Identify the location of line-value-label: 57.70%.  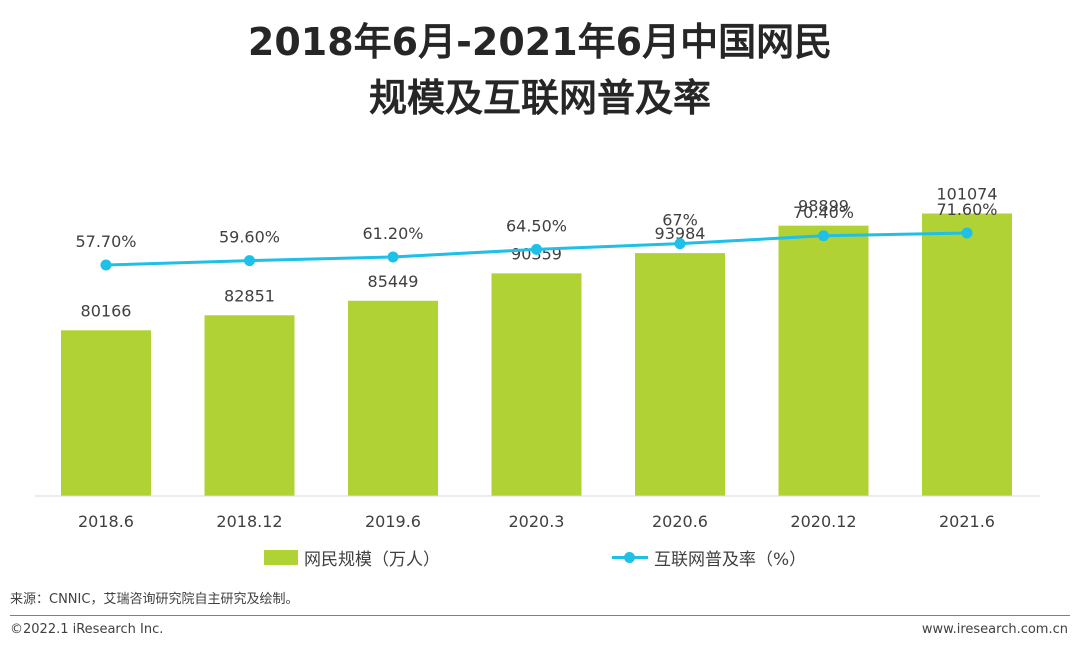
(105, 241).